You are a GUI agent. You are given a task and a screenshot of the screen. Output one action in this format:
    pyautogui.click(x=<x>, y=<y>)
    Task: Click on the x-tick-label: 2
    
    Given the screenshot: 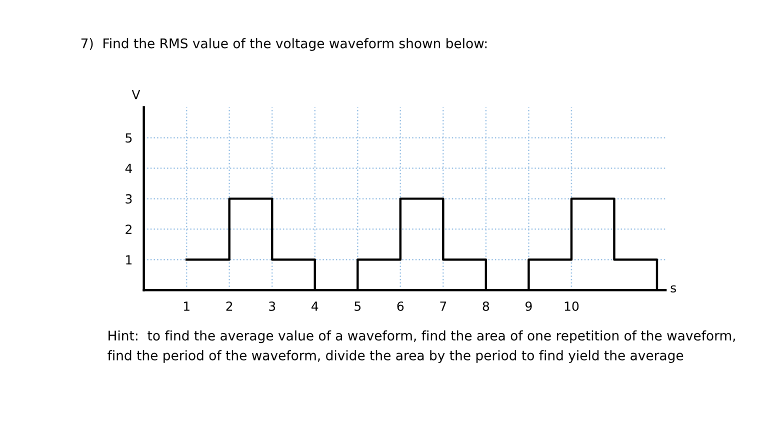 What is the action you would take?
    pyautogui.click(x=229, y=306)
    